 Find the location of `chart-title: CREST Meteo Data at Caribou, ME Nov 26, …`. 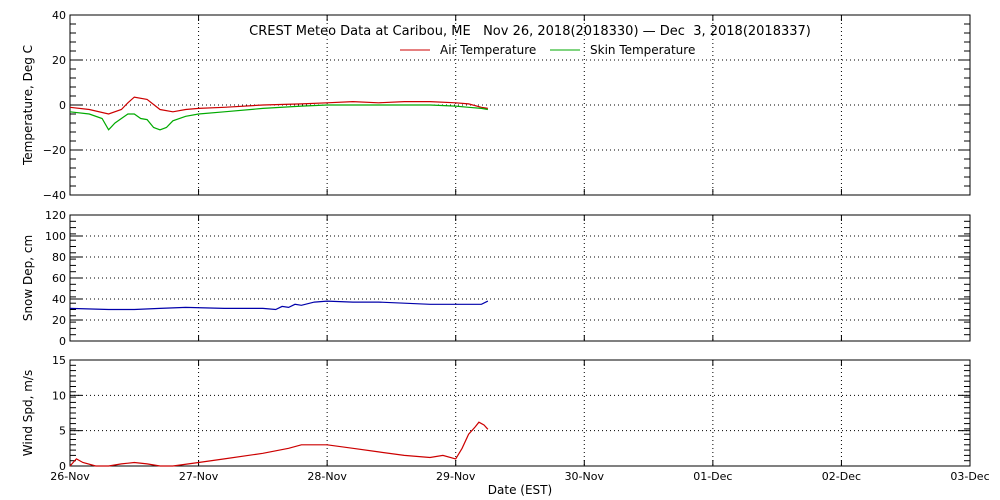

chart-title: CREST Meteo Data at Caribou, ME Nov 26, … is located at coordinates (530, 31).